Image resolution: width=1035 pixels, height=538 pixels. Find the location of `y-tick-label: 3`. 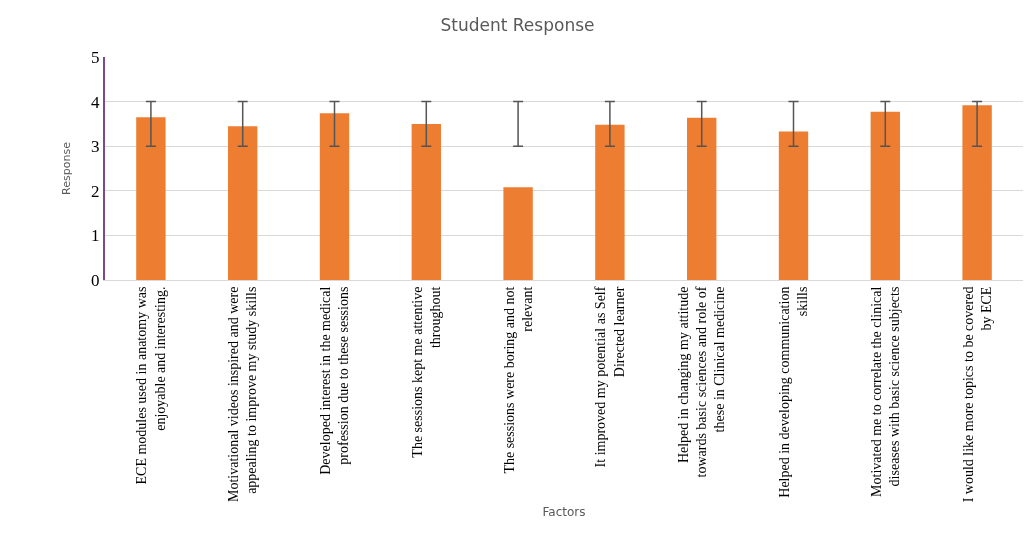

y-tick-label: 3 is located at coordinates (95, 147).